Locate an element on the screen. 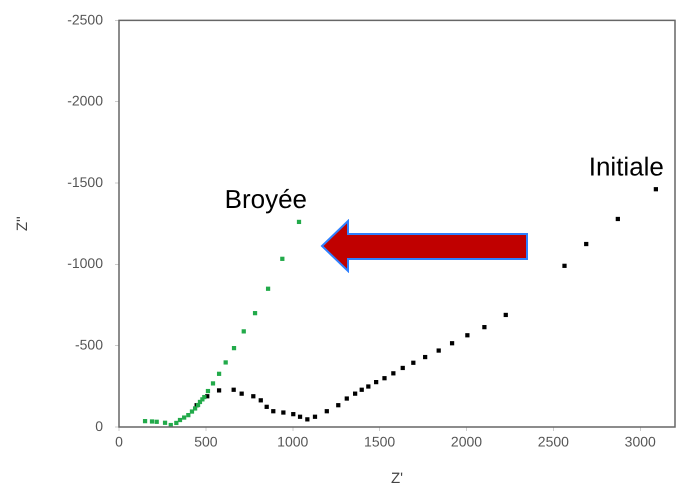  y-axis-title: Z'' is located at coordinates (23, 224).